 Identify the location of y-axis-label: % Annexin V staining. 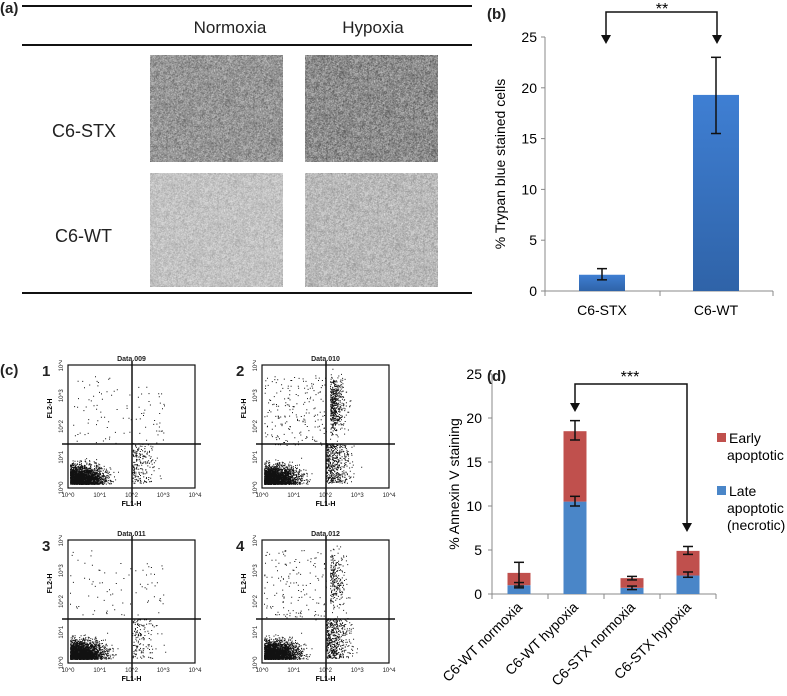
(454, 484).